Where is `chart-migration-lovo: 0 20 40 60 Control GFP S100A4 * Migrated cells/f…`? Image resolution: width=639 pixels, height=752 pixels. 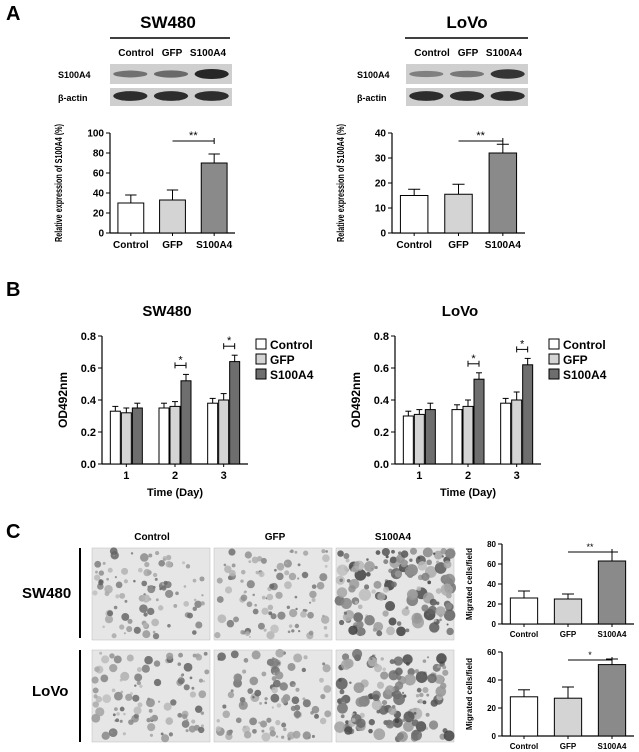
chart-migration-lovo: 0 20 40 60 Control GFP S100A4 * Migrated cells/f… is located at coordinates (549, 699).